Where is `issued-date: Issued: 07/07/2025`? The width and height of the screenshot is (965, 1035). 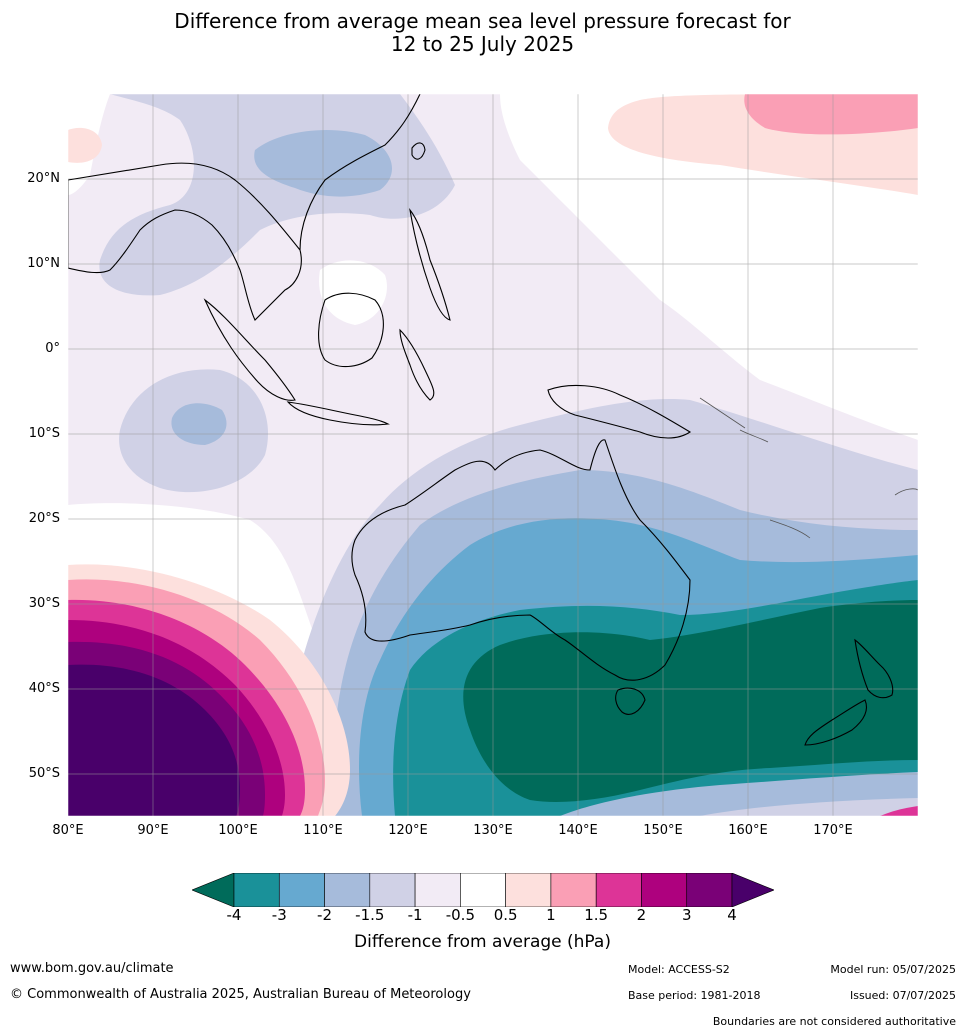 issued-date: Issued: 07/07/2025 is located at coordinates (902, 995).